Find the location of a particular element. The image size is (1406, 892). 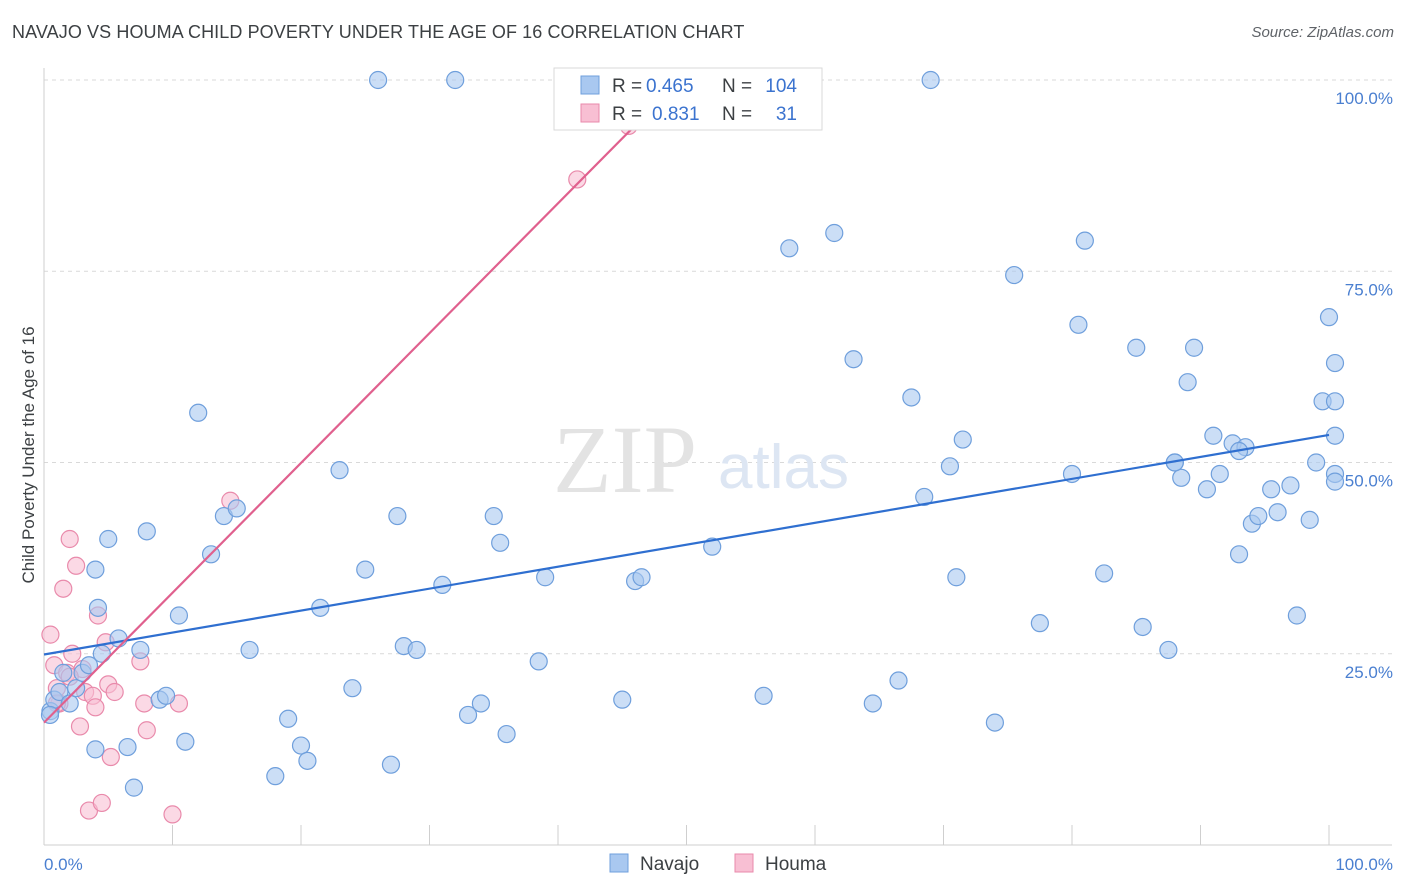

source-label: Source: ZipAtlas.com is located at coordinates (1322, 32).